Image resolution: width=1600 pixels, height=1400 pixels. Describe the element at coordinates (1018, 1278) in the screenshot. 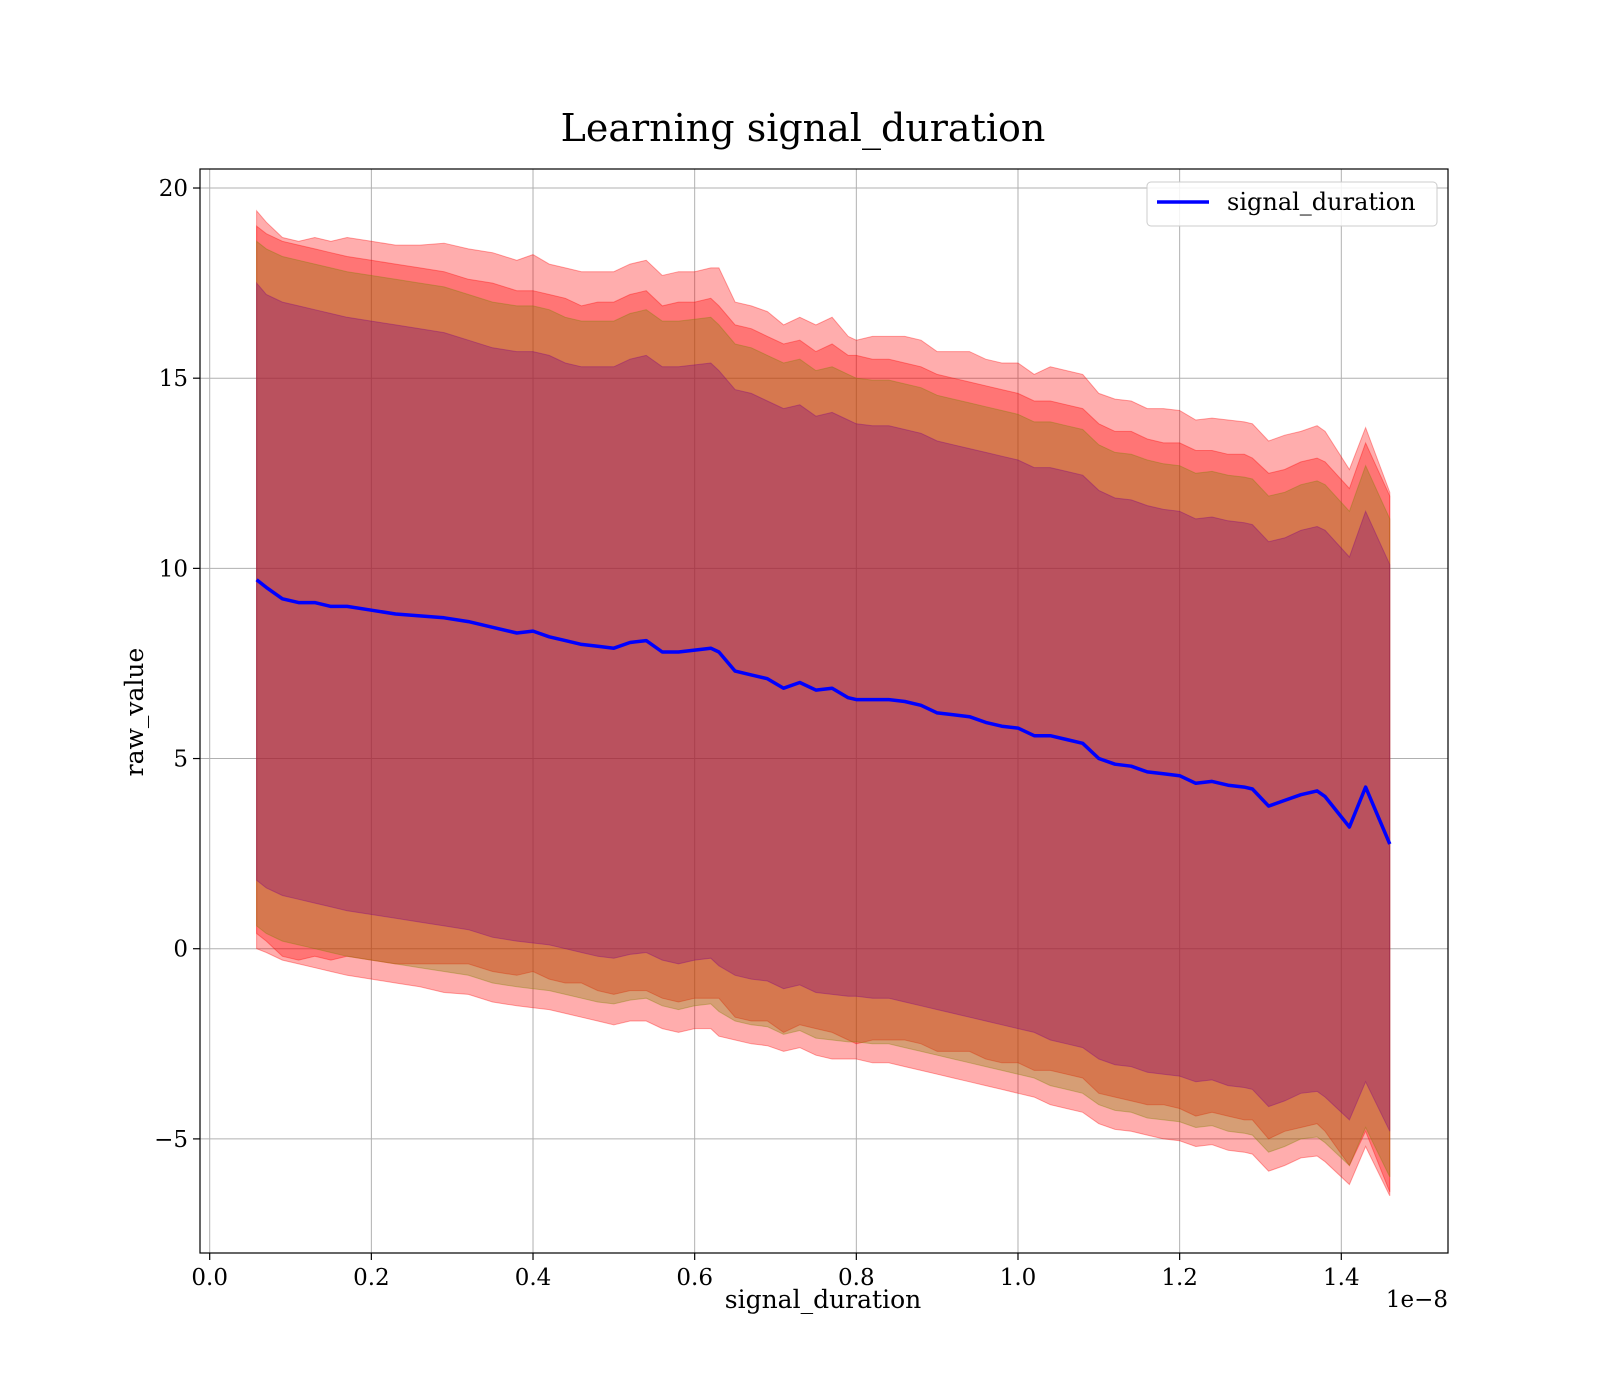

I see `x-tick-label: 1.0` at that location.